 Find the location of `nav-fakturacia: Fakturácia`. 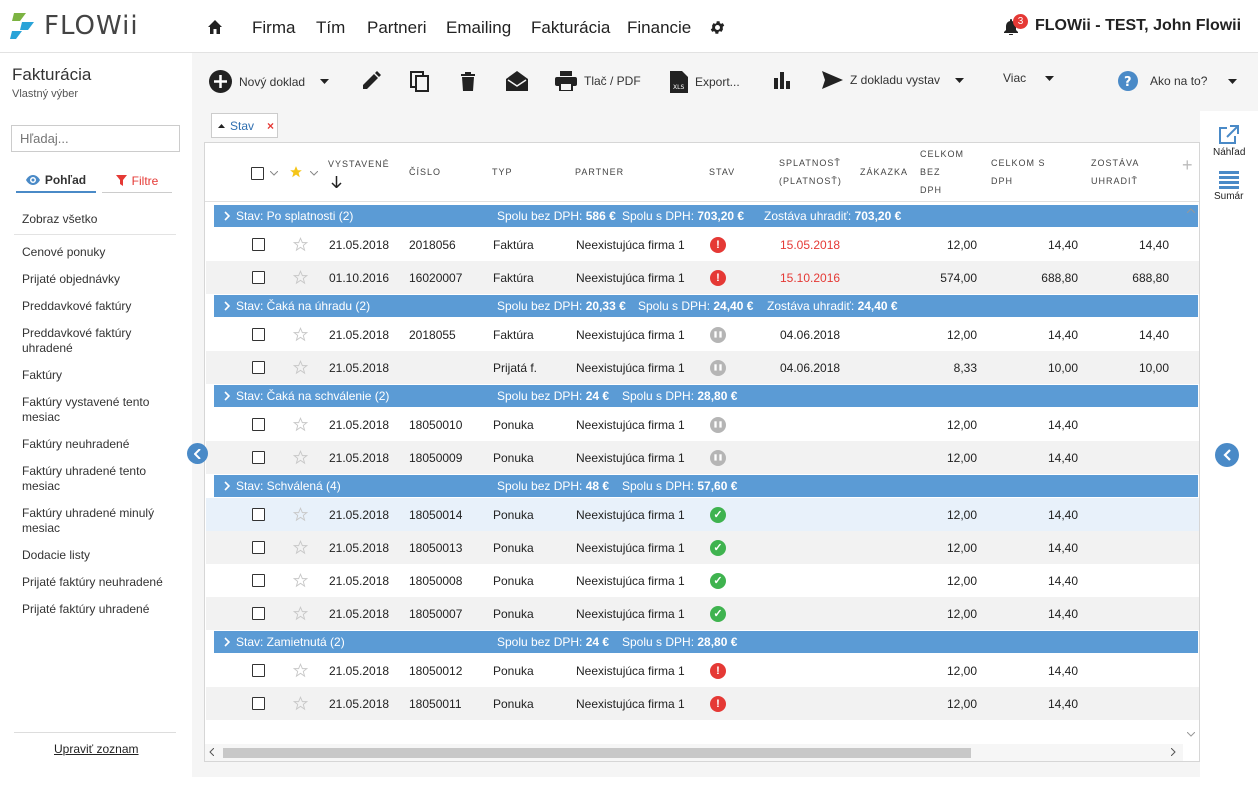

nav-fakturacia: Fakturácia is located at coordinates (571, 27).